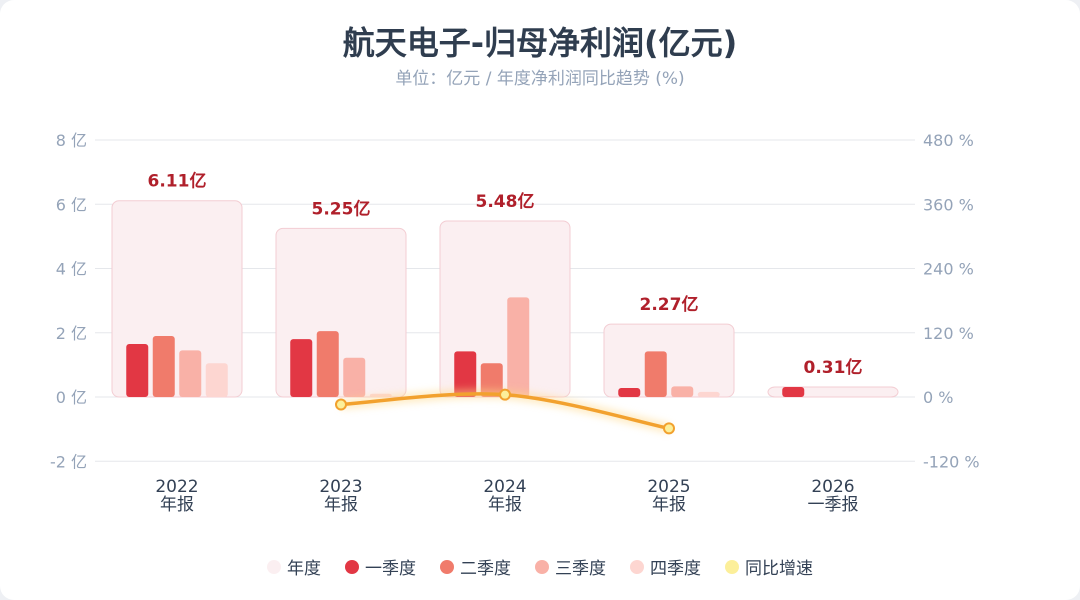 Image resolution: width=1080 pixels, height=600 pixels. I want to click on annual-bar, so click(669, 360).